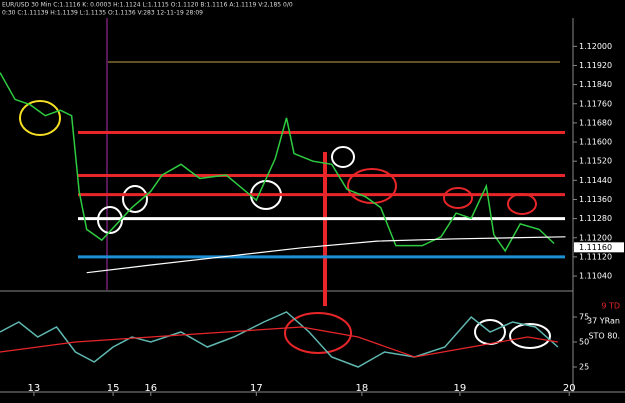 Image resolution: width=625 pixels, height=403 pixels. I want to click on y-tick-label: 1.11200, so click(595, 237).